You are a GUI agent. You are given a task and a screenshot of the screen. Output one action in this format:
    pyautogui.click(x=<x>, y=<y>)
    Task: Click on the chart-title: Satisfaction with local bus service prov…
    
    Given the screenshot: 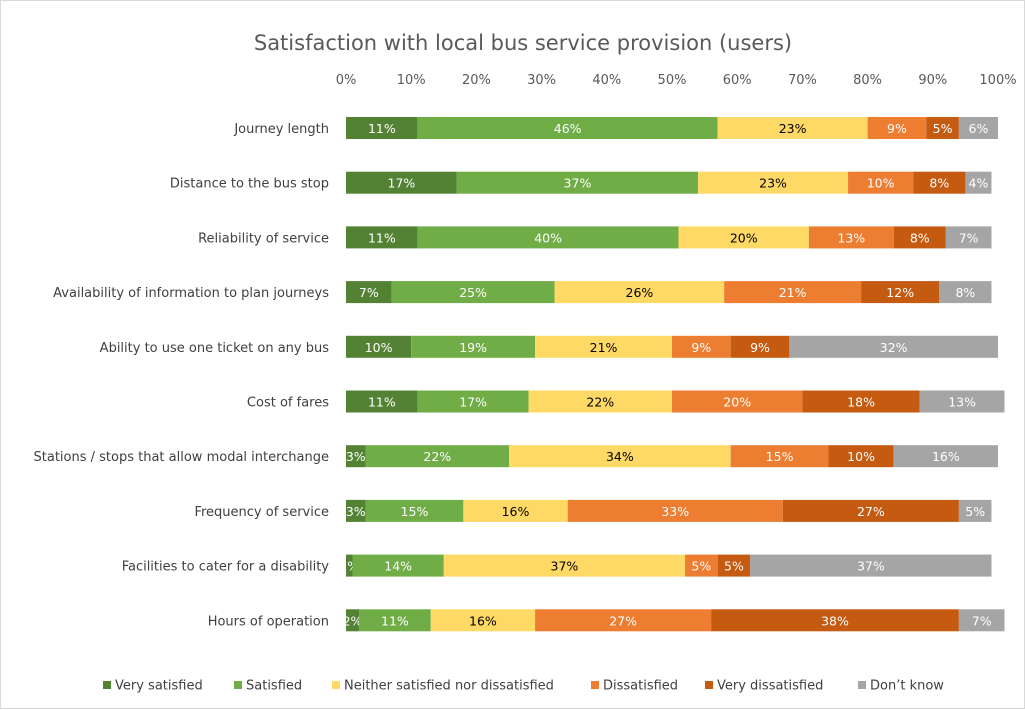 What is the action you would take?
    pyautogui.click(x=523, y=43)
    